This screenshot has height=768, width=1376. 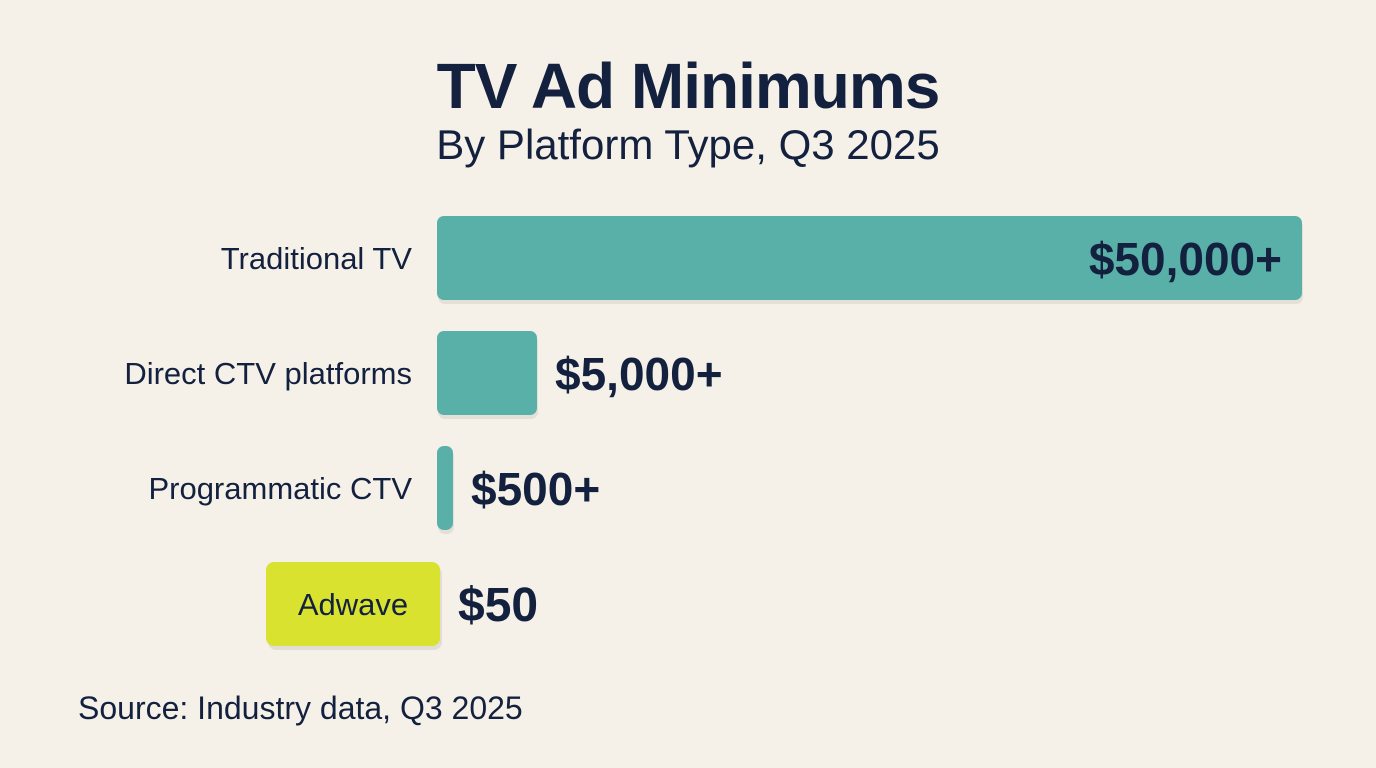 I want to click on value-label-traditional-tv: $50,000+, so click(x=1185, y=259).